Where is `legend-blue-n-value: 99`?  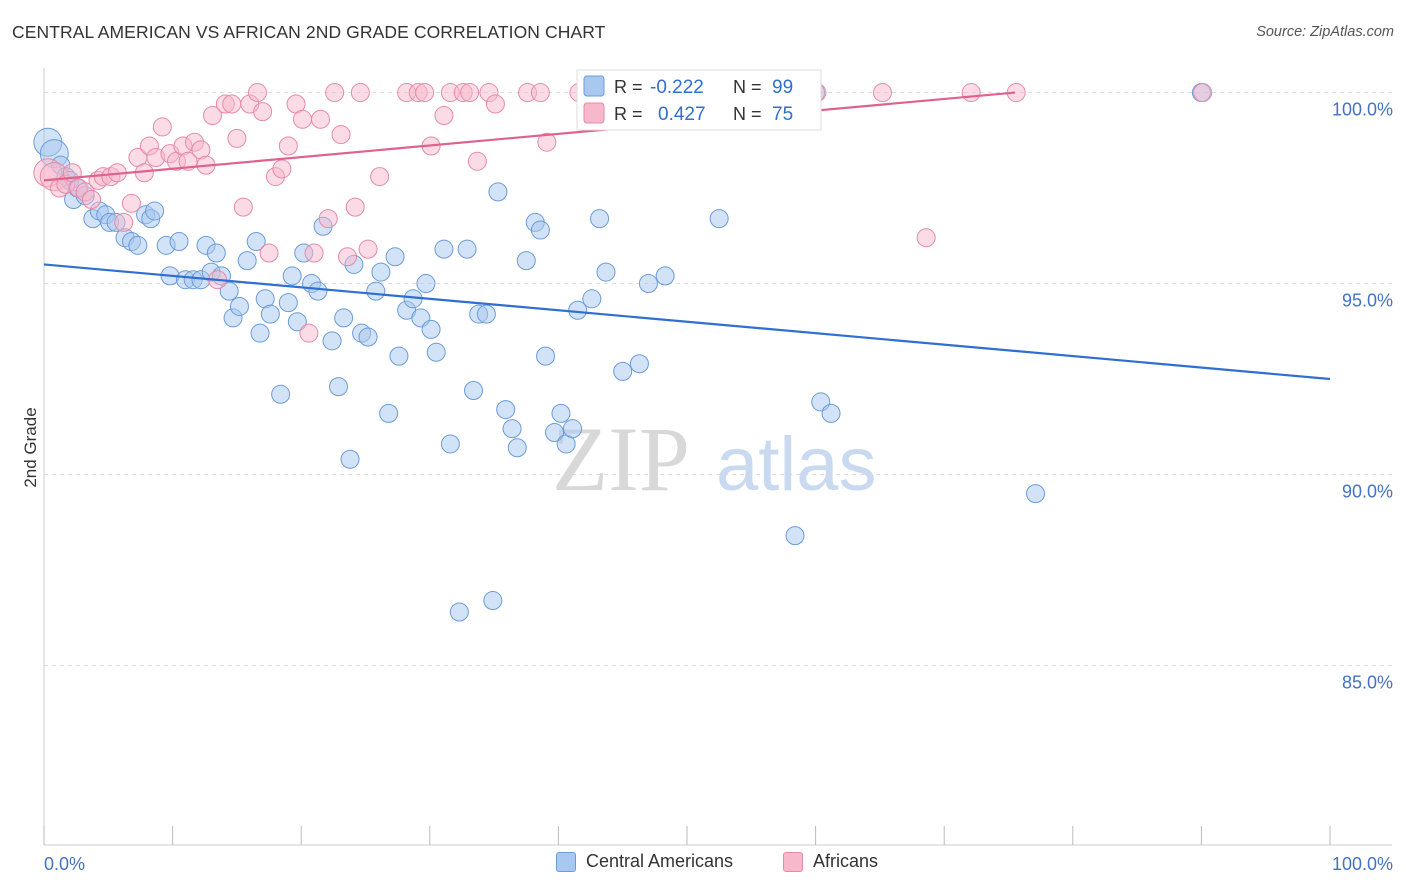 legend-blue-n-value: 99 is located at coordinates (782, 87).